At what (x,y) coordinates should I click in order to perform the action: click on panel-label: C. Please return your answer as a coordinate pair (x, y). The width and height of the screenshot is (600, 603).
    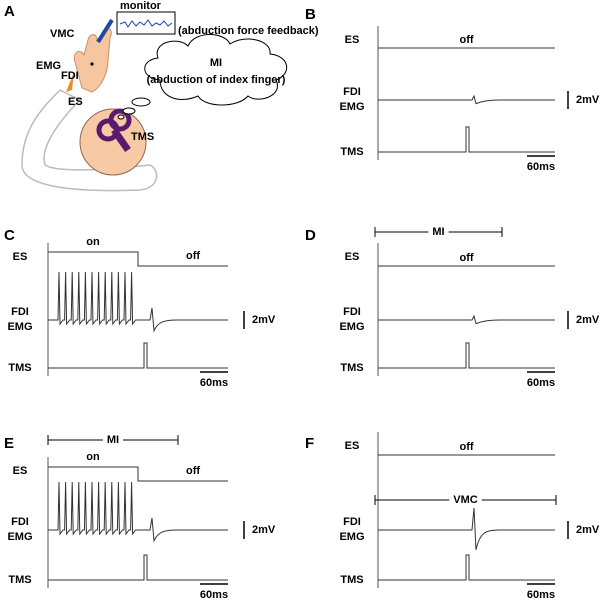
    Looking at the image, I should click on (9, 235).